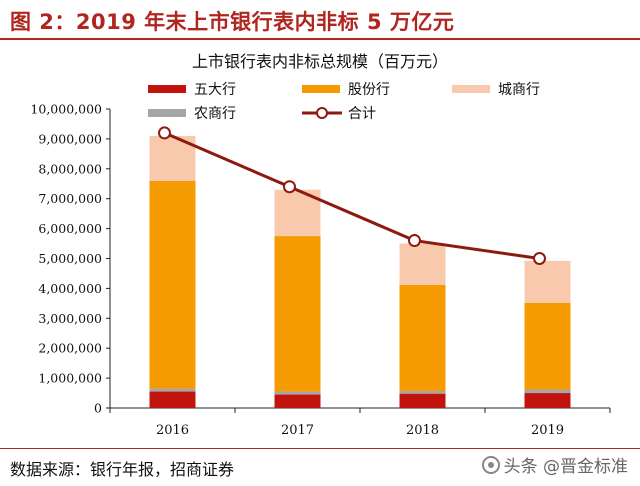 The height and width of the screenshot is (486, 640). Describe the element at coordinates (70, 168) in the screenshot. I see `y-tick-label: 8,000,000` at that location.